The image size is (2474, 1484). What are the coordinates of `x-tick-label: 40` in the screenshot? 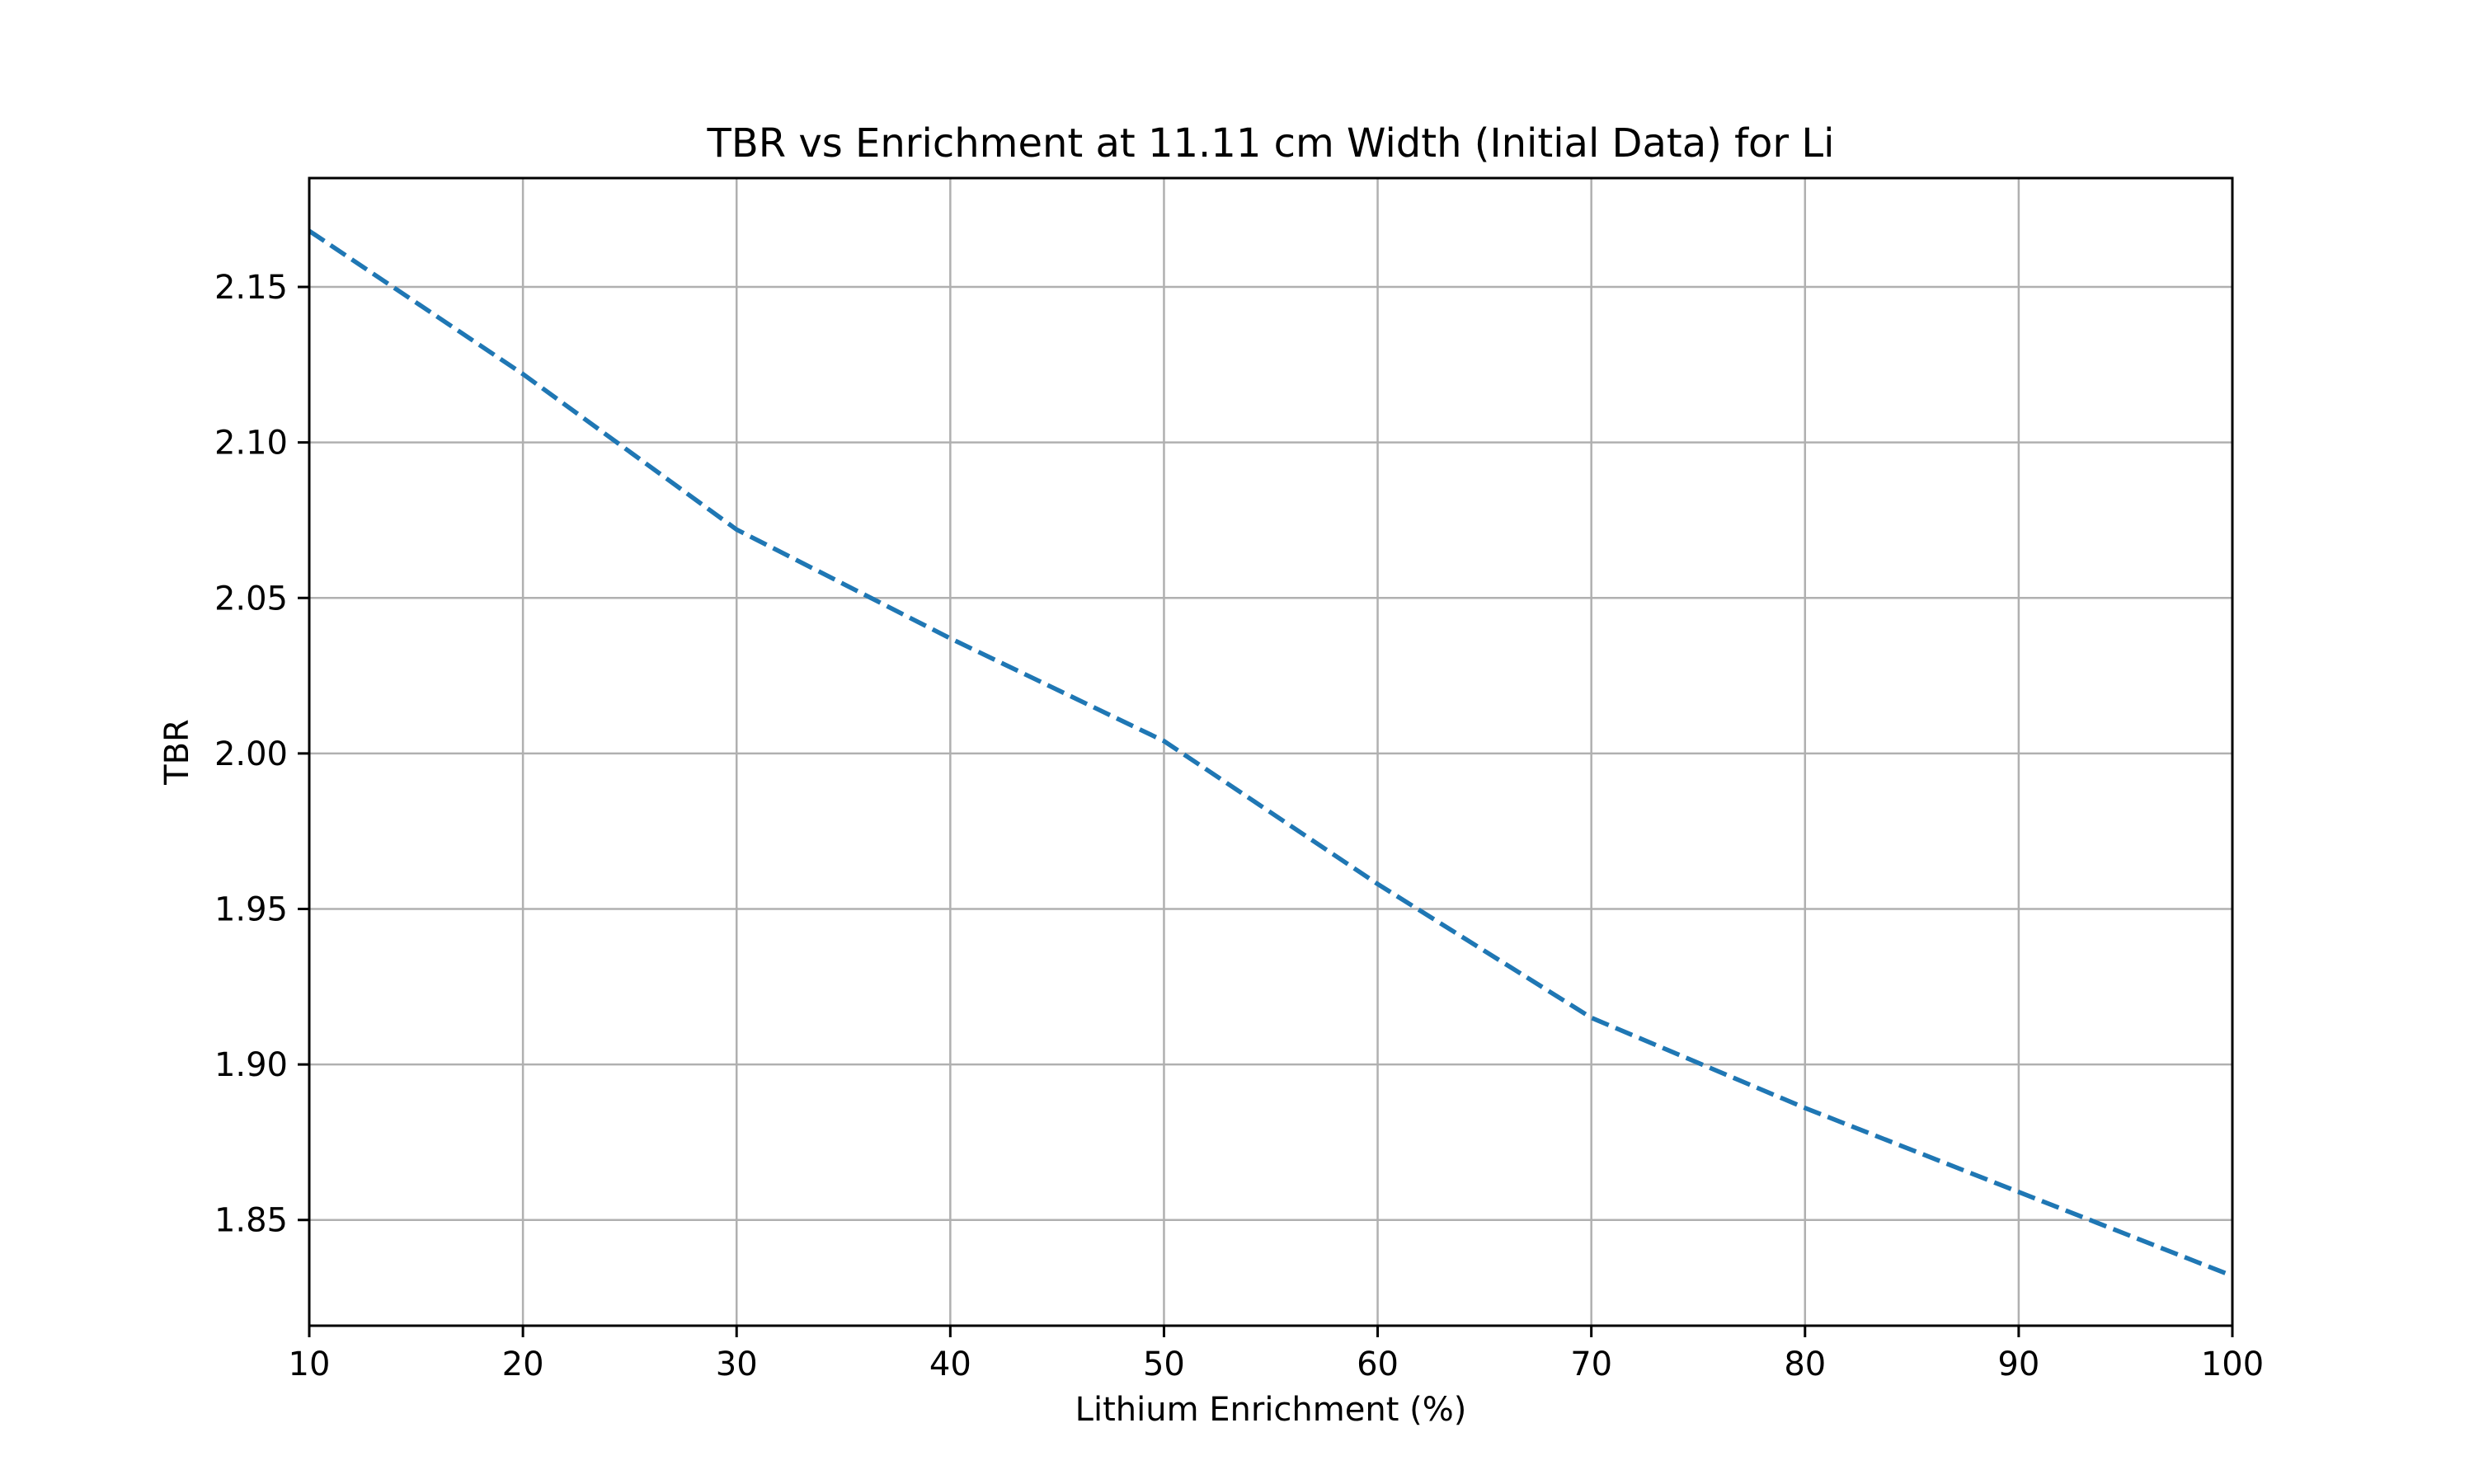 It's located at (950, 1364).